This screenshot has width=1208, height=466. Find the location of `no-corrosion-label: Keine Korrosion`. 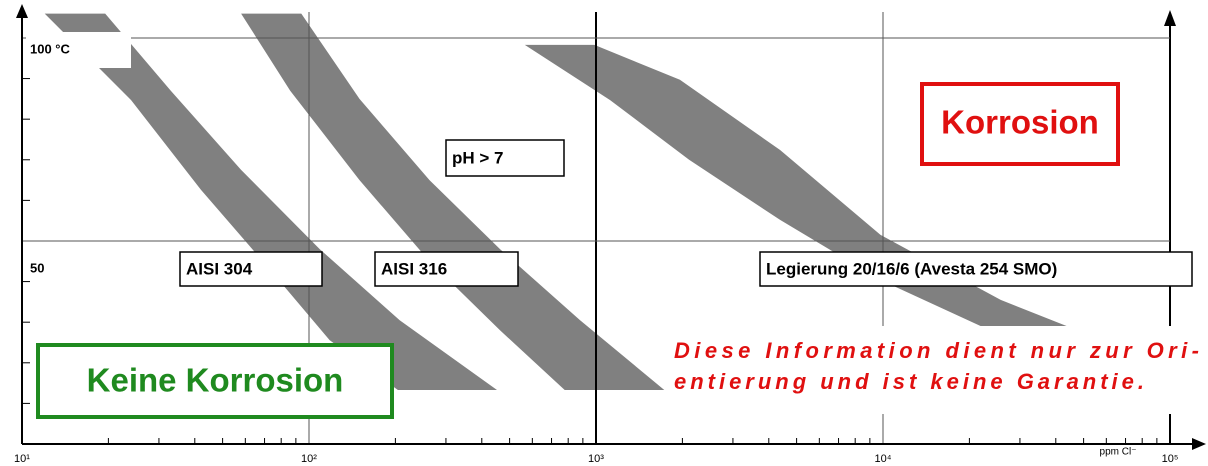

no-corrosion-label: Keine Korrosion is located at coordinates (215, 380).